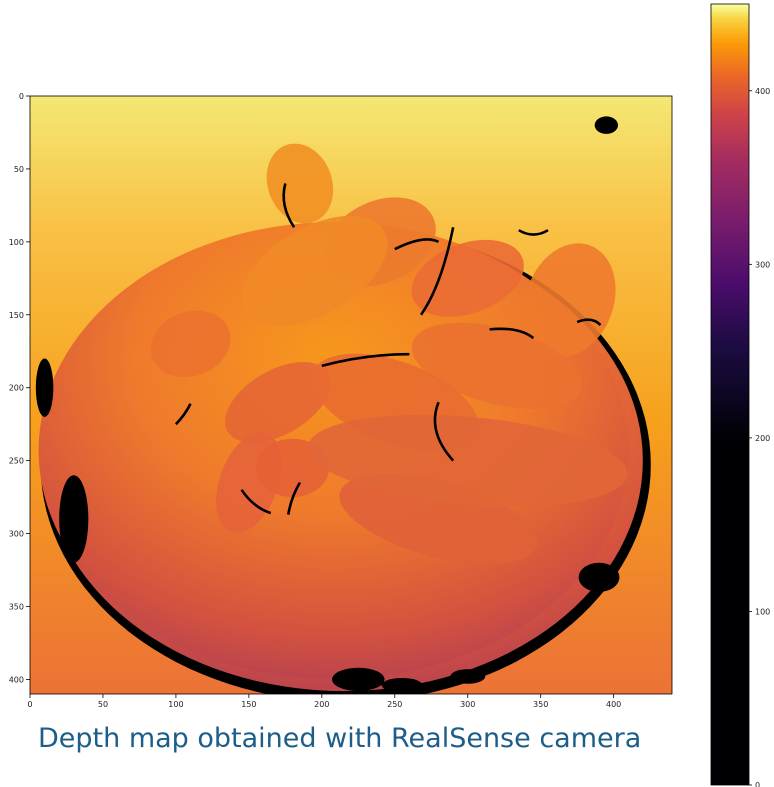 The height and width of the screenshot is (787, 774). Describe the element at coordinates (762, 264) in the screenshot. I see `colorbar-tick-label: 300` at that location.